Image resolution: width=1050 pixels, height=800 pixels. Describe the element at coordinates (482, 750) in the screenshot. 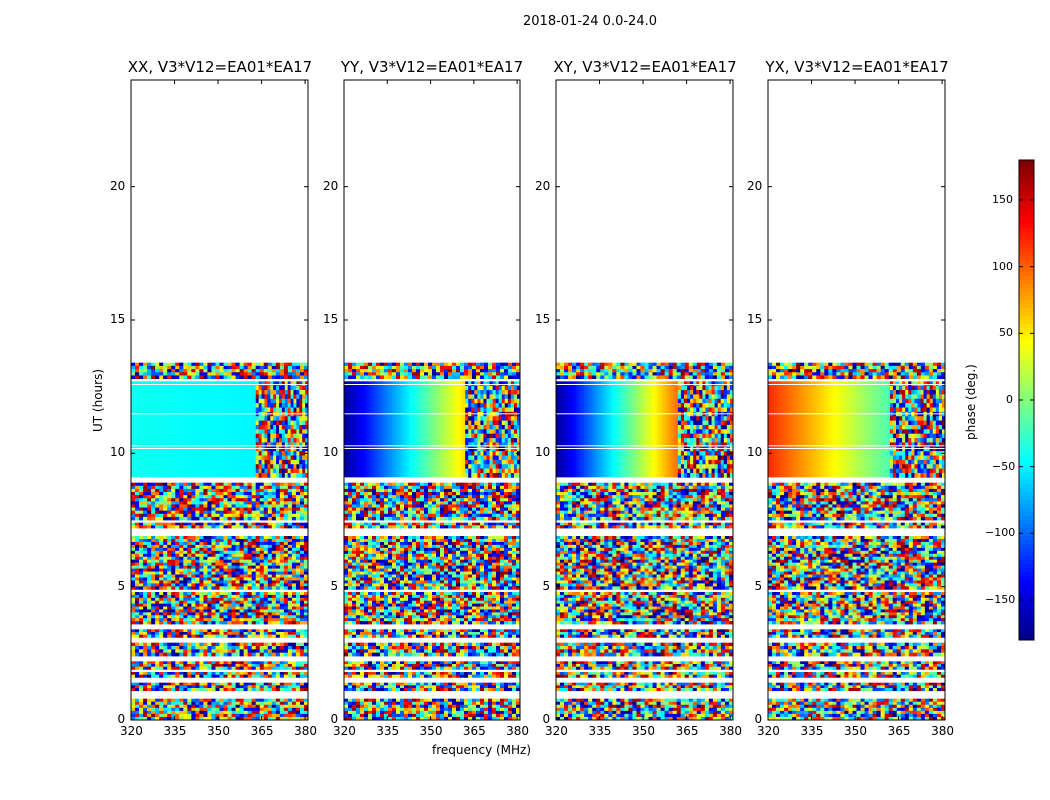

I see `x-axis-label: frequency (MHz)` at that location.